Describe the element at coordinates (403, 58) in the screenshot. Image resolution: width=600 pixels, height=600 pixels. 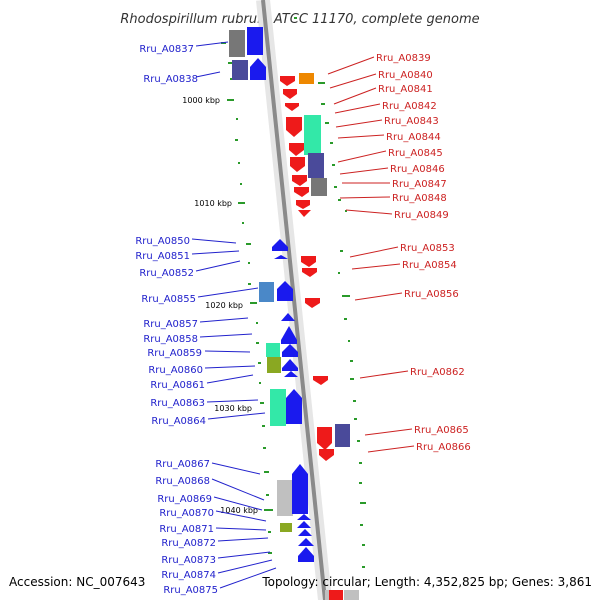
I see `gene-label: Rru_A0839` at that location.